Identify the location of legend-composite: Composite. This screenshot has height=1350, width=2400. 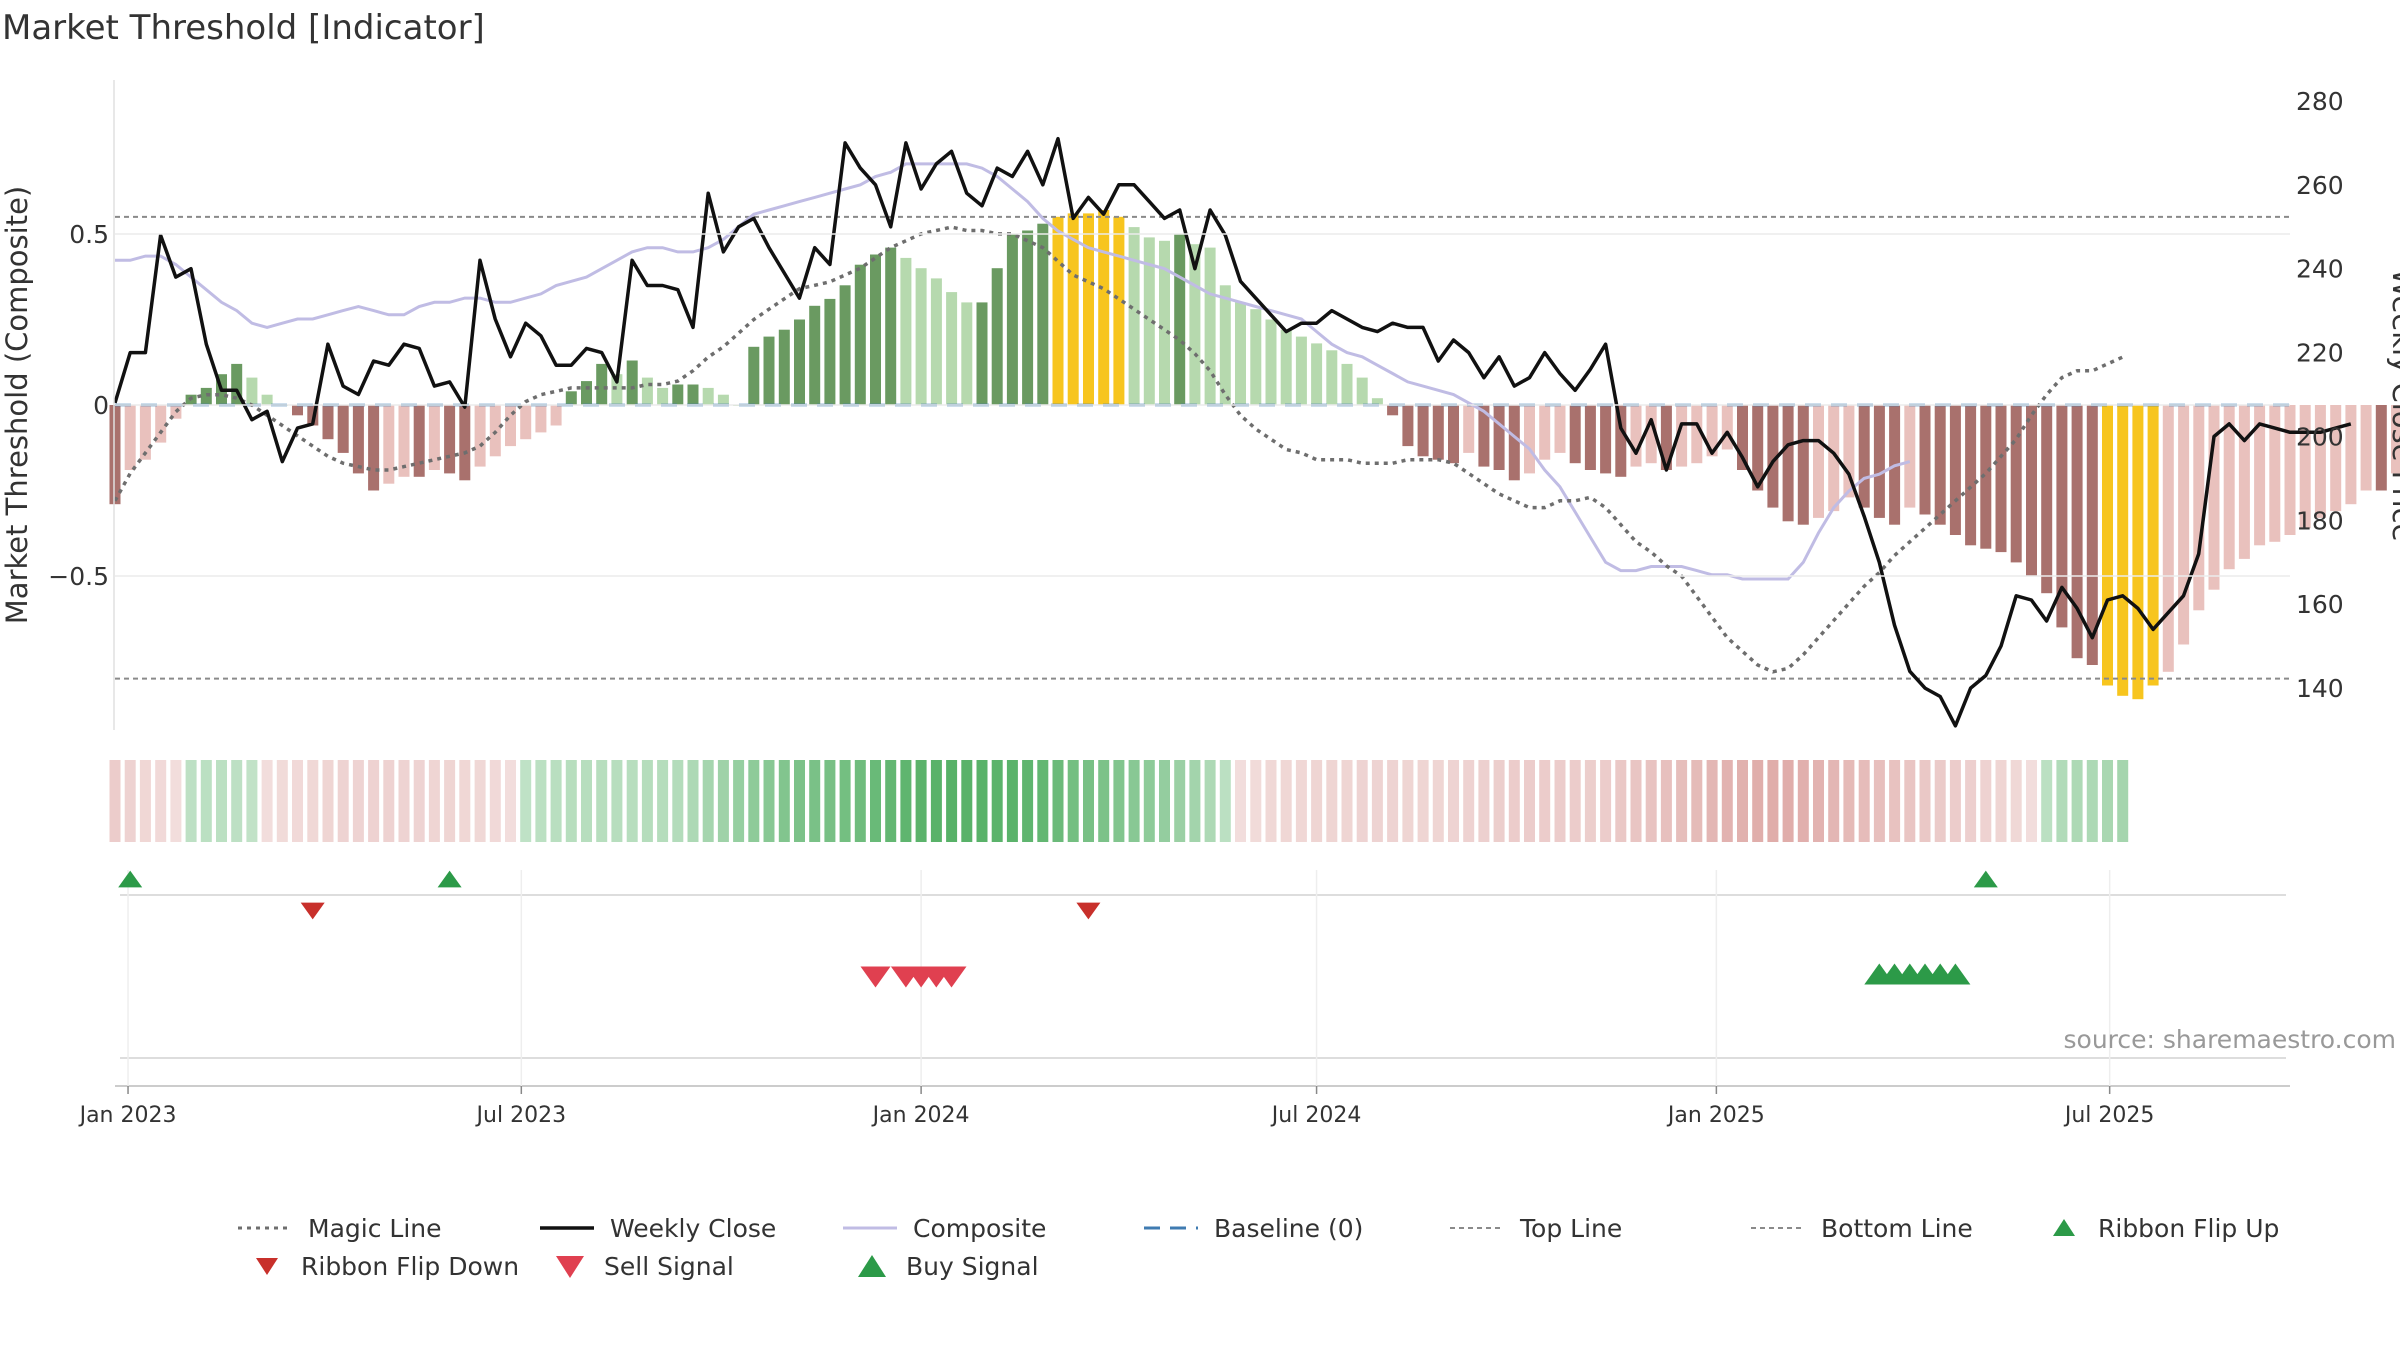
(940, 1228).